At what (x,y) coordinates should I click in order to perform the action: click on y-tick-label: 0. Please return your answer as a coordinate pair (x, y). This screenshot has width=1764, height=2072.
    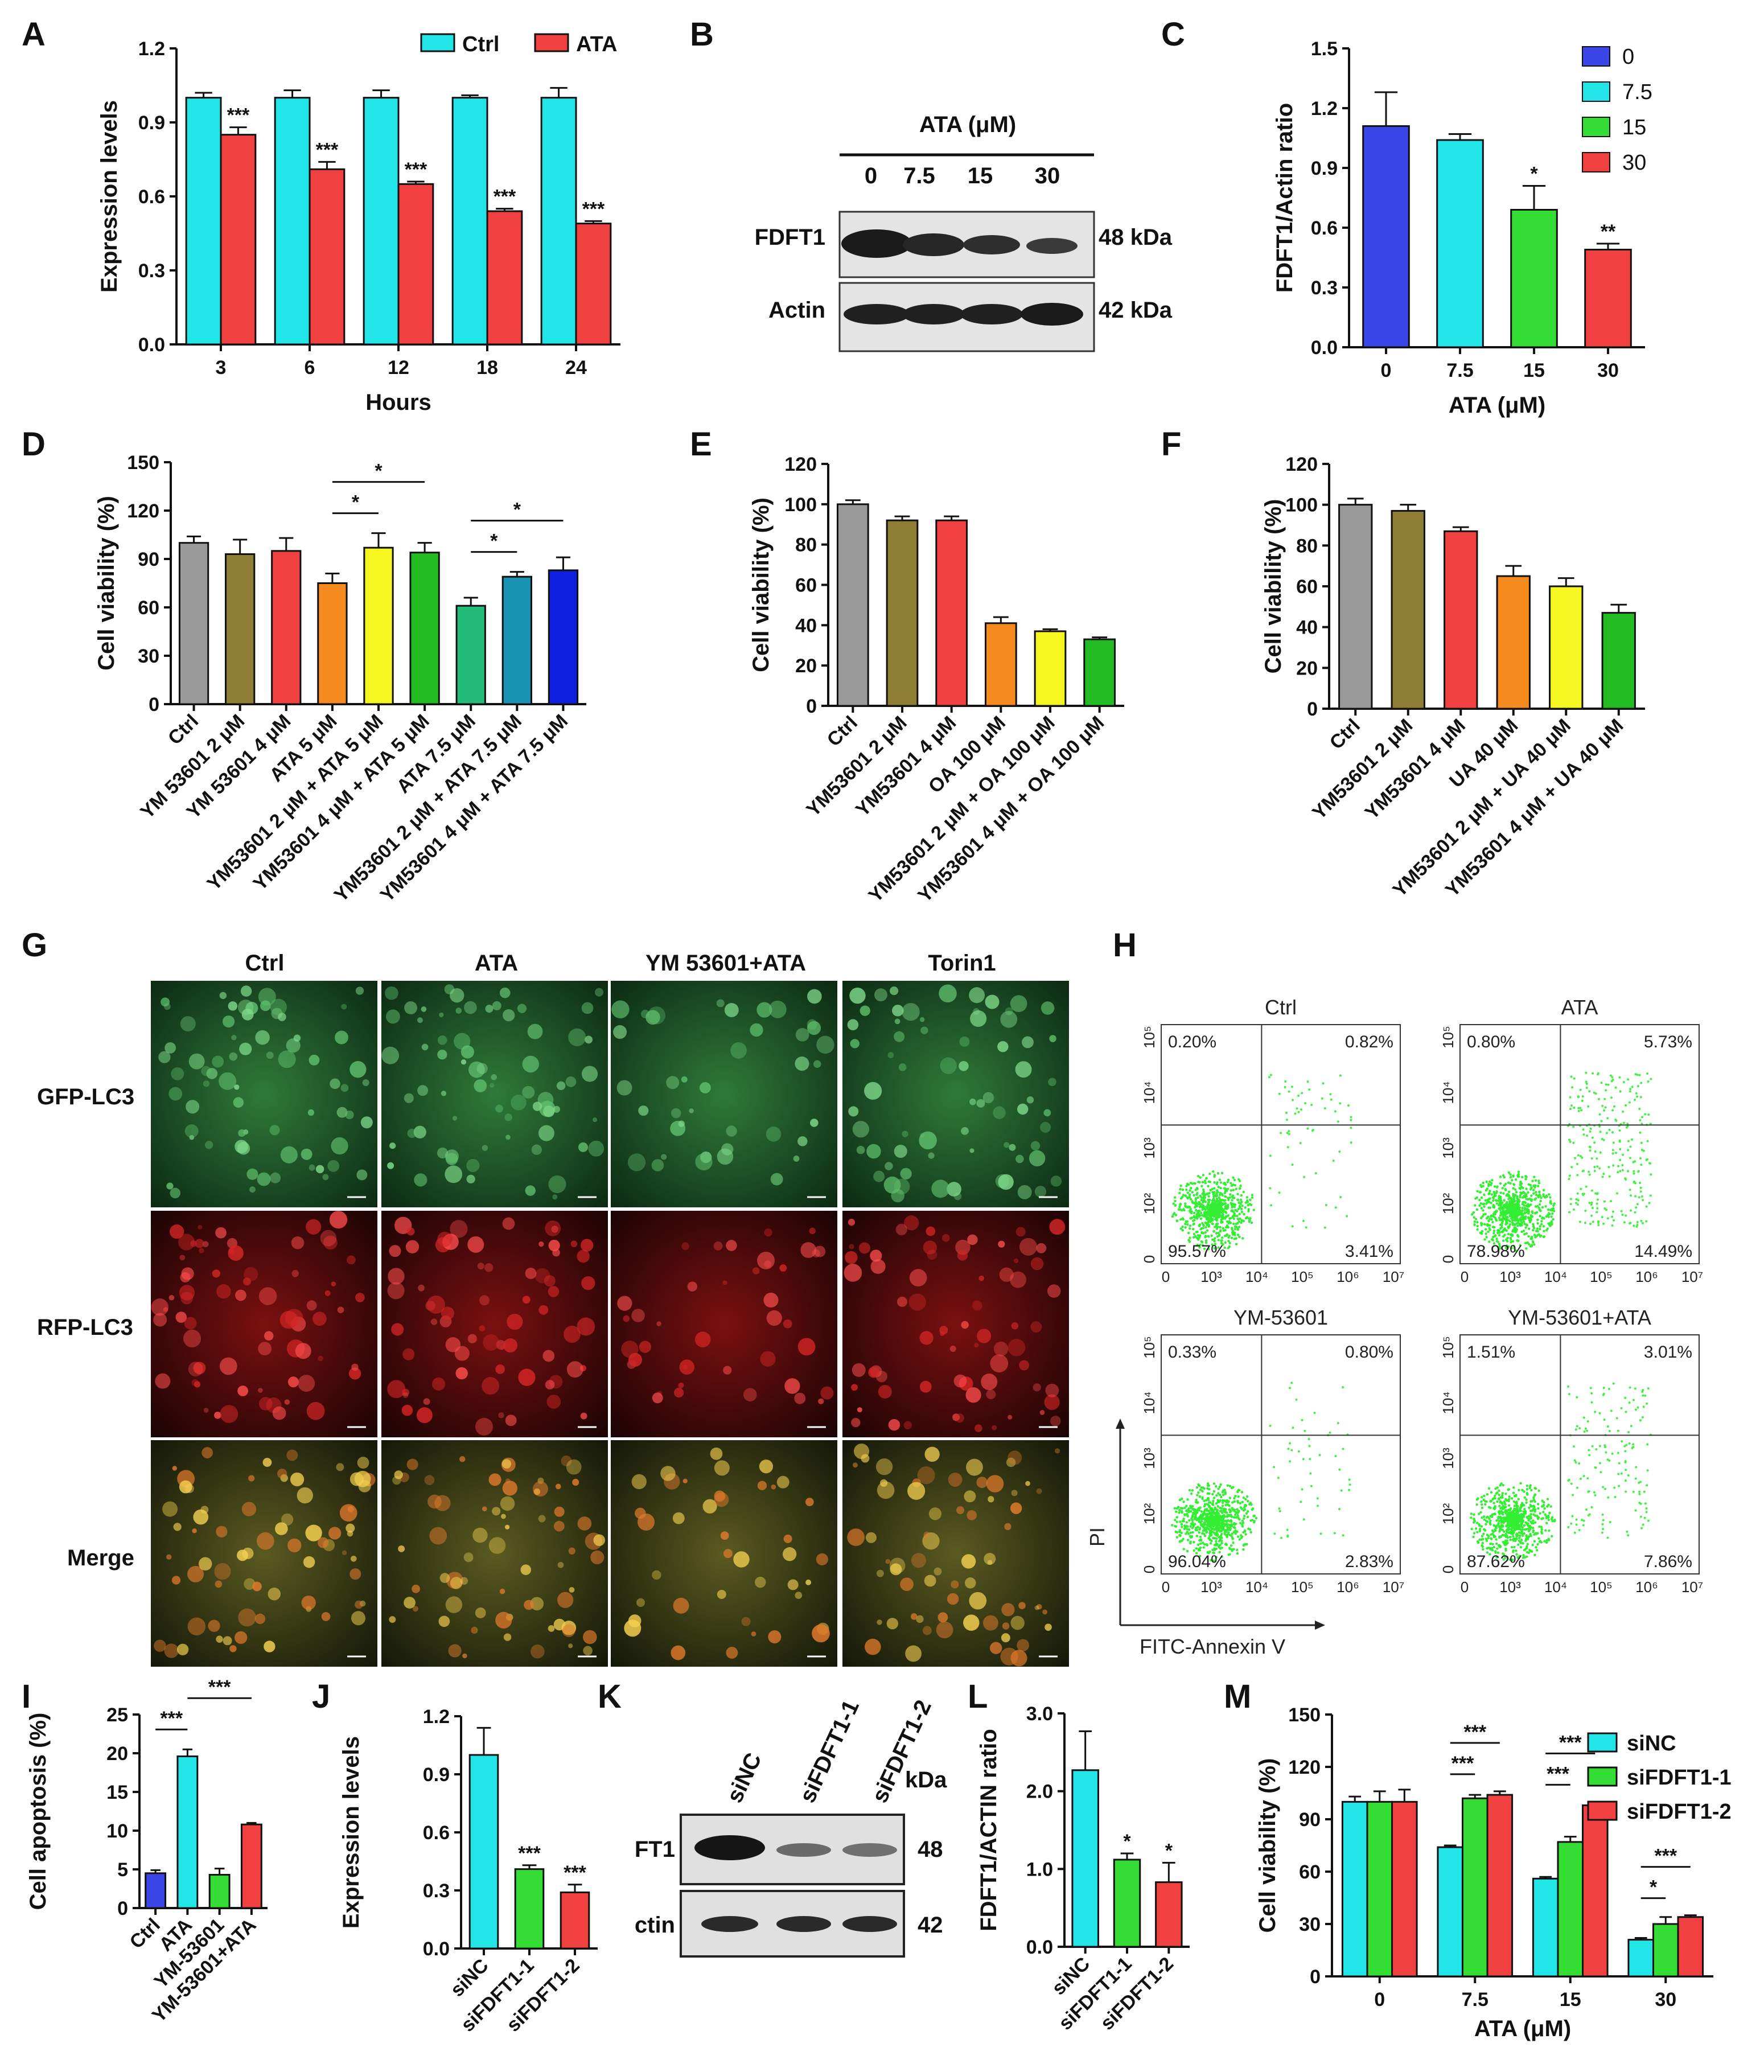
    Looking at the image, I should click on (1315, 1977).